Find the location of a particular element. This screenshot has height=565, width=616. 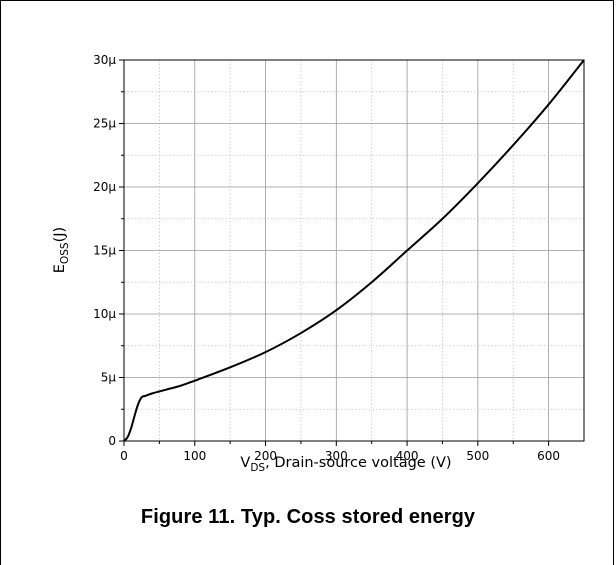

x-axis-title: VDS, Drain-source voltage (V) is located at coordinates (345, 464).